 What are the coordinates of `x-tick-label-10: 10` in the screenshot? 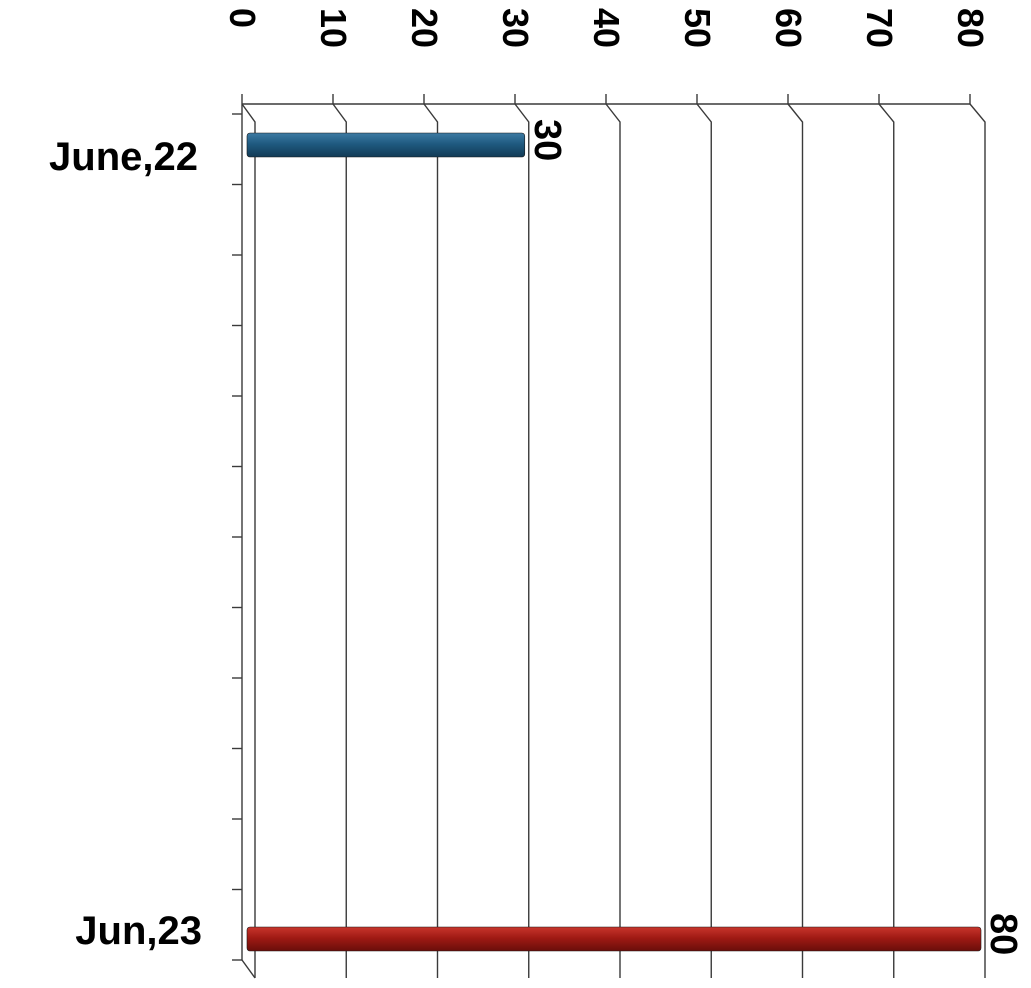 It's located at (333, 28).